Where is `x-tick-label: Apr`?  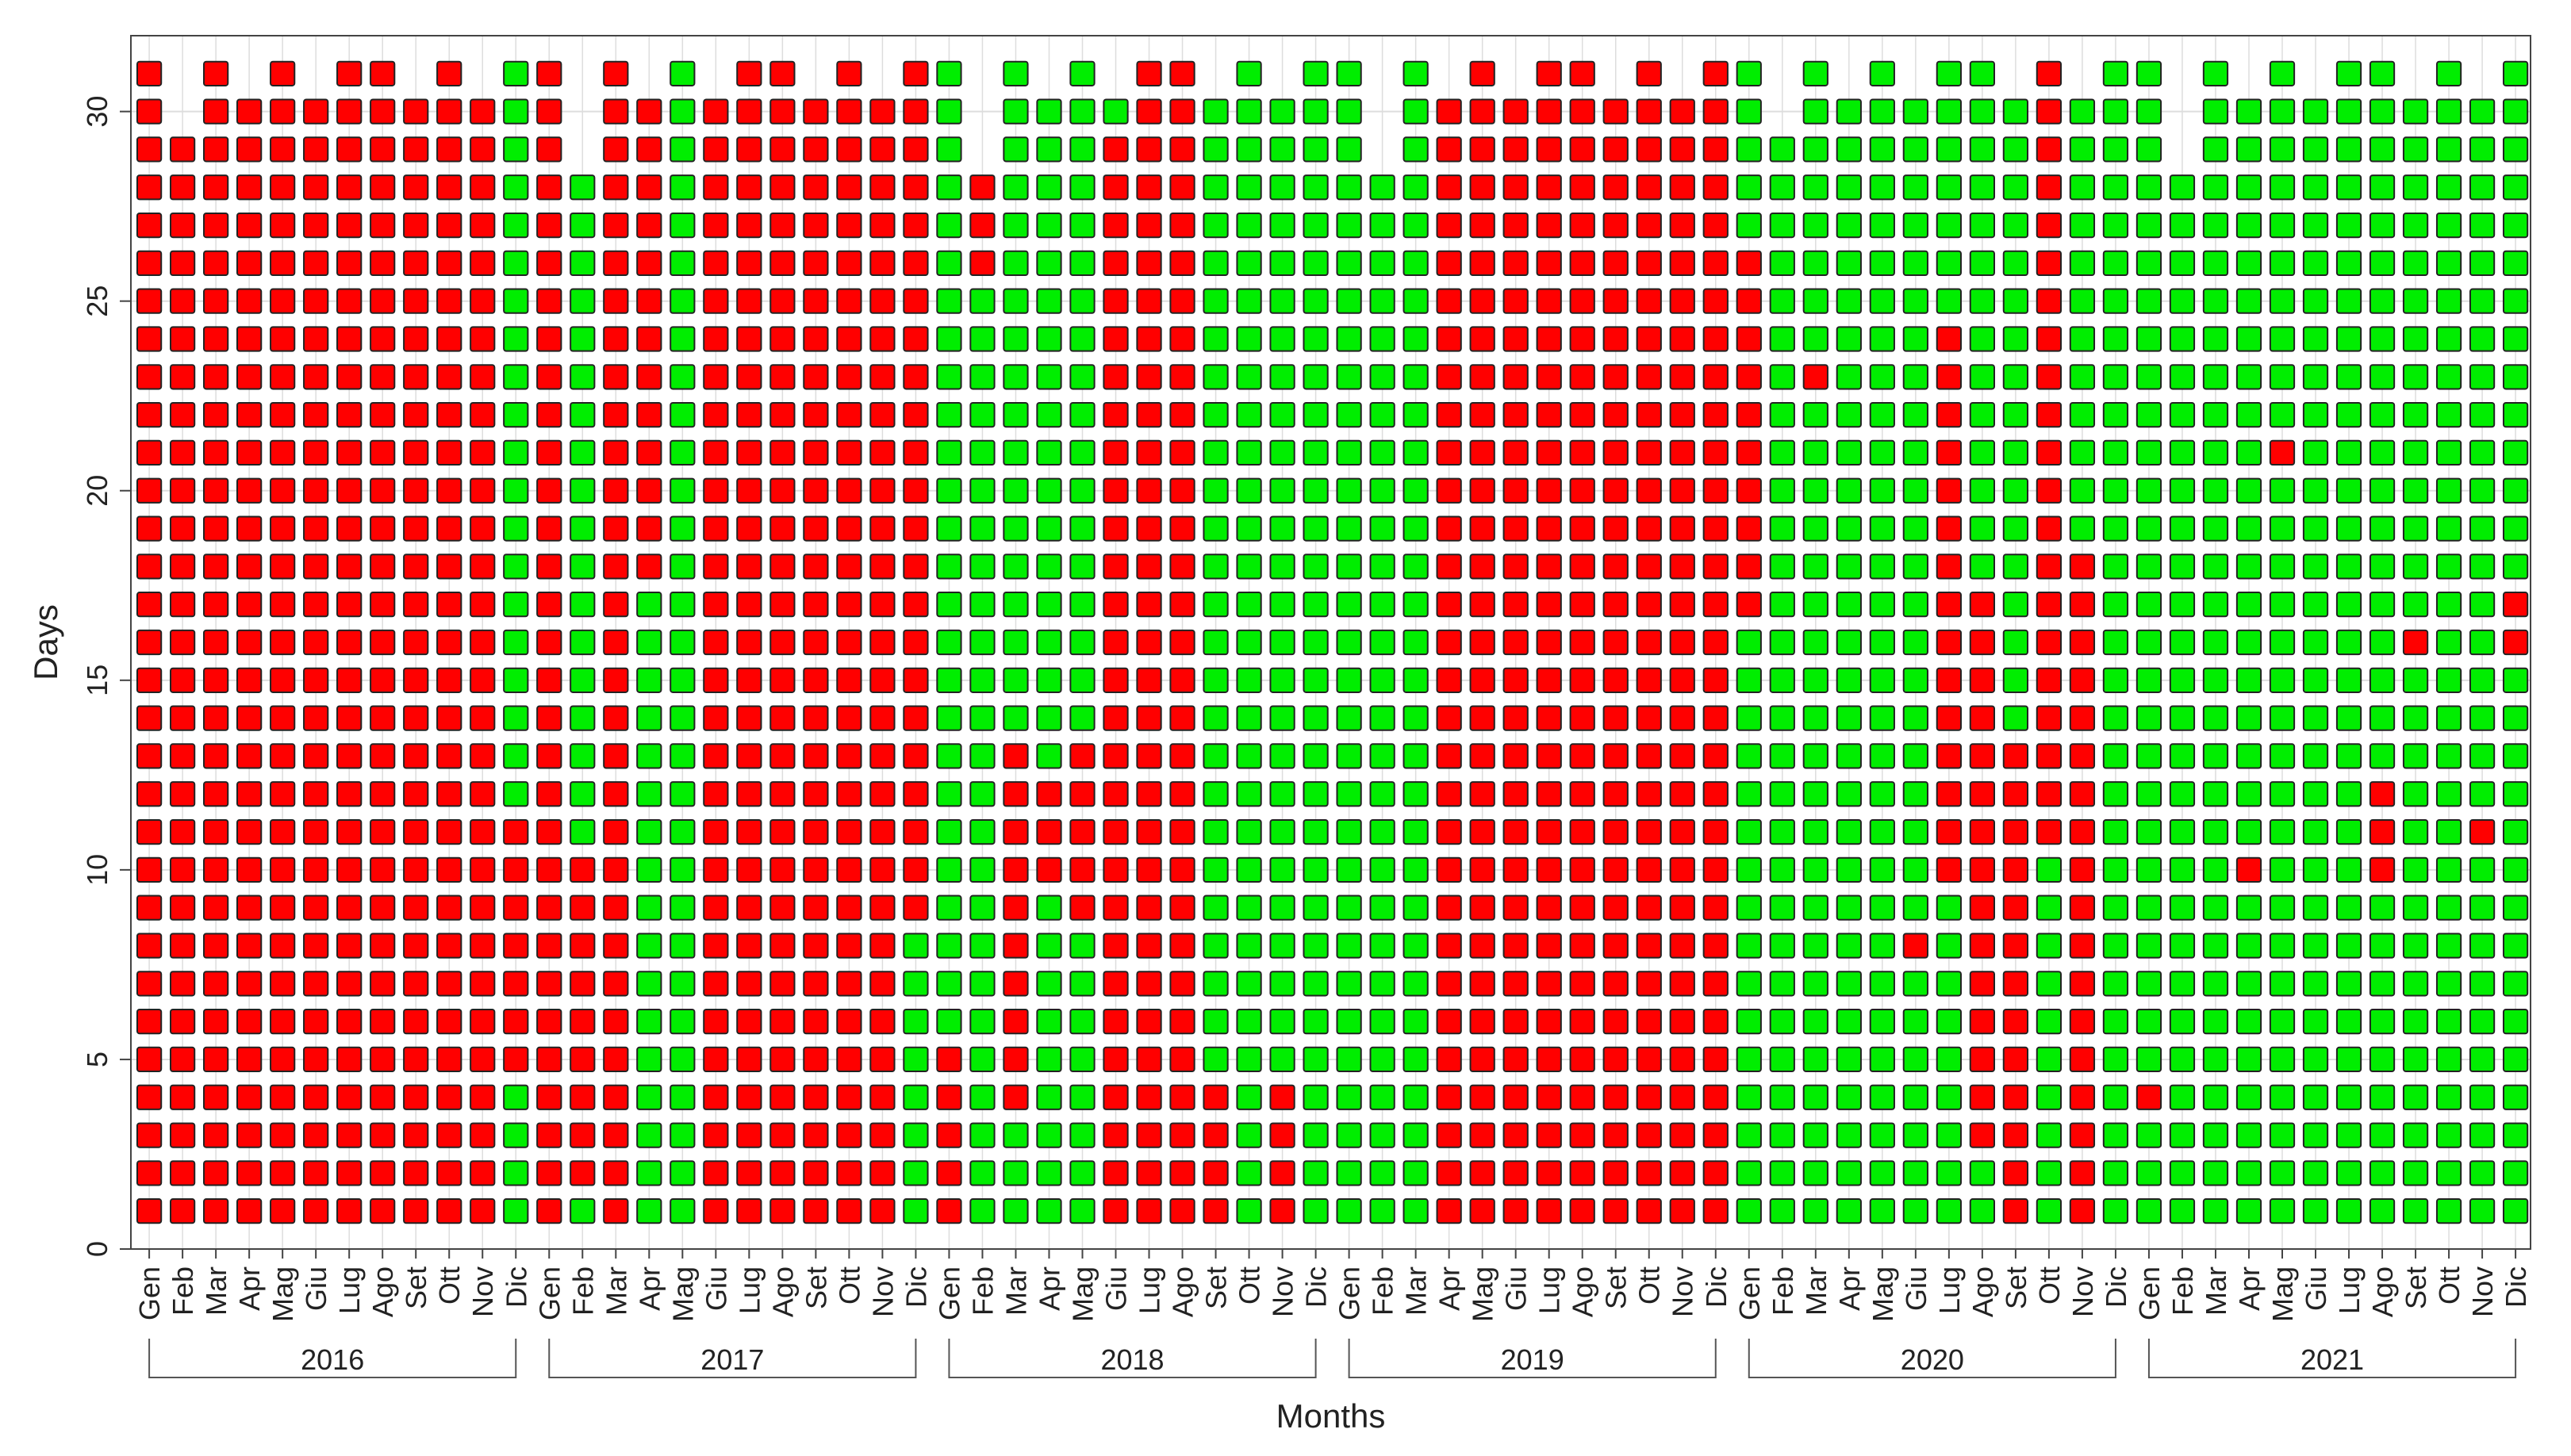 x-tick-label: Apr is located at coordinates (1049, 1288).